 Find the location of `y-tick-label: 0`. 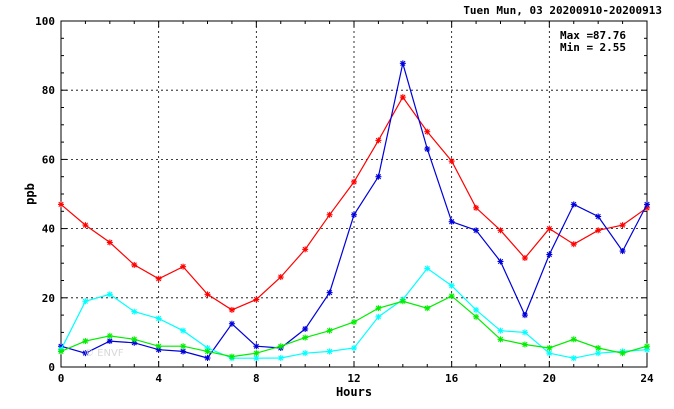

y-tick-label: 0 is located at coordinates (51, 367).